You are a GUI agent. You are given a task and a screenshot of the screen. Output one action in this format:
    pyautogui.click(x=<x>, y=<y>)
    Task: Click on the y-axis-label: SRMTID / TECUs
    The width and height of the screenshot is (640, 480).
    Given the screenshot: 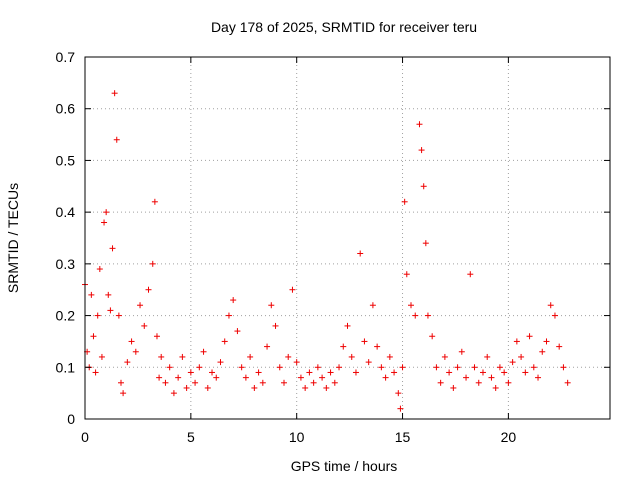 What is the action you would take?
    pyautogui.click(x=13, y=238)
    